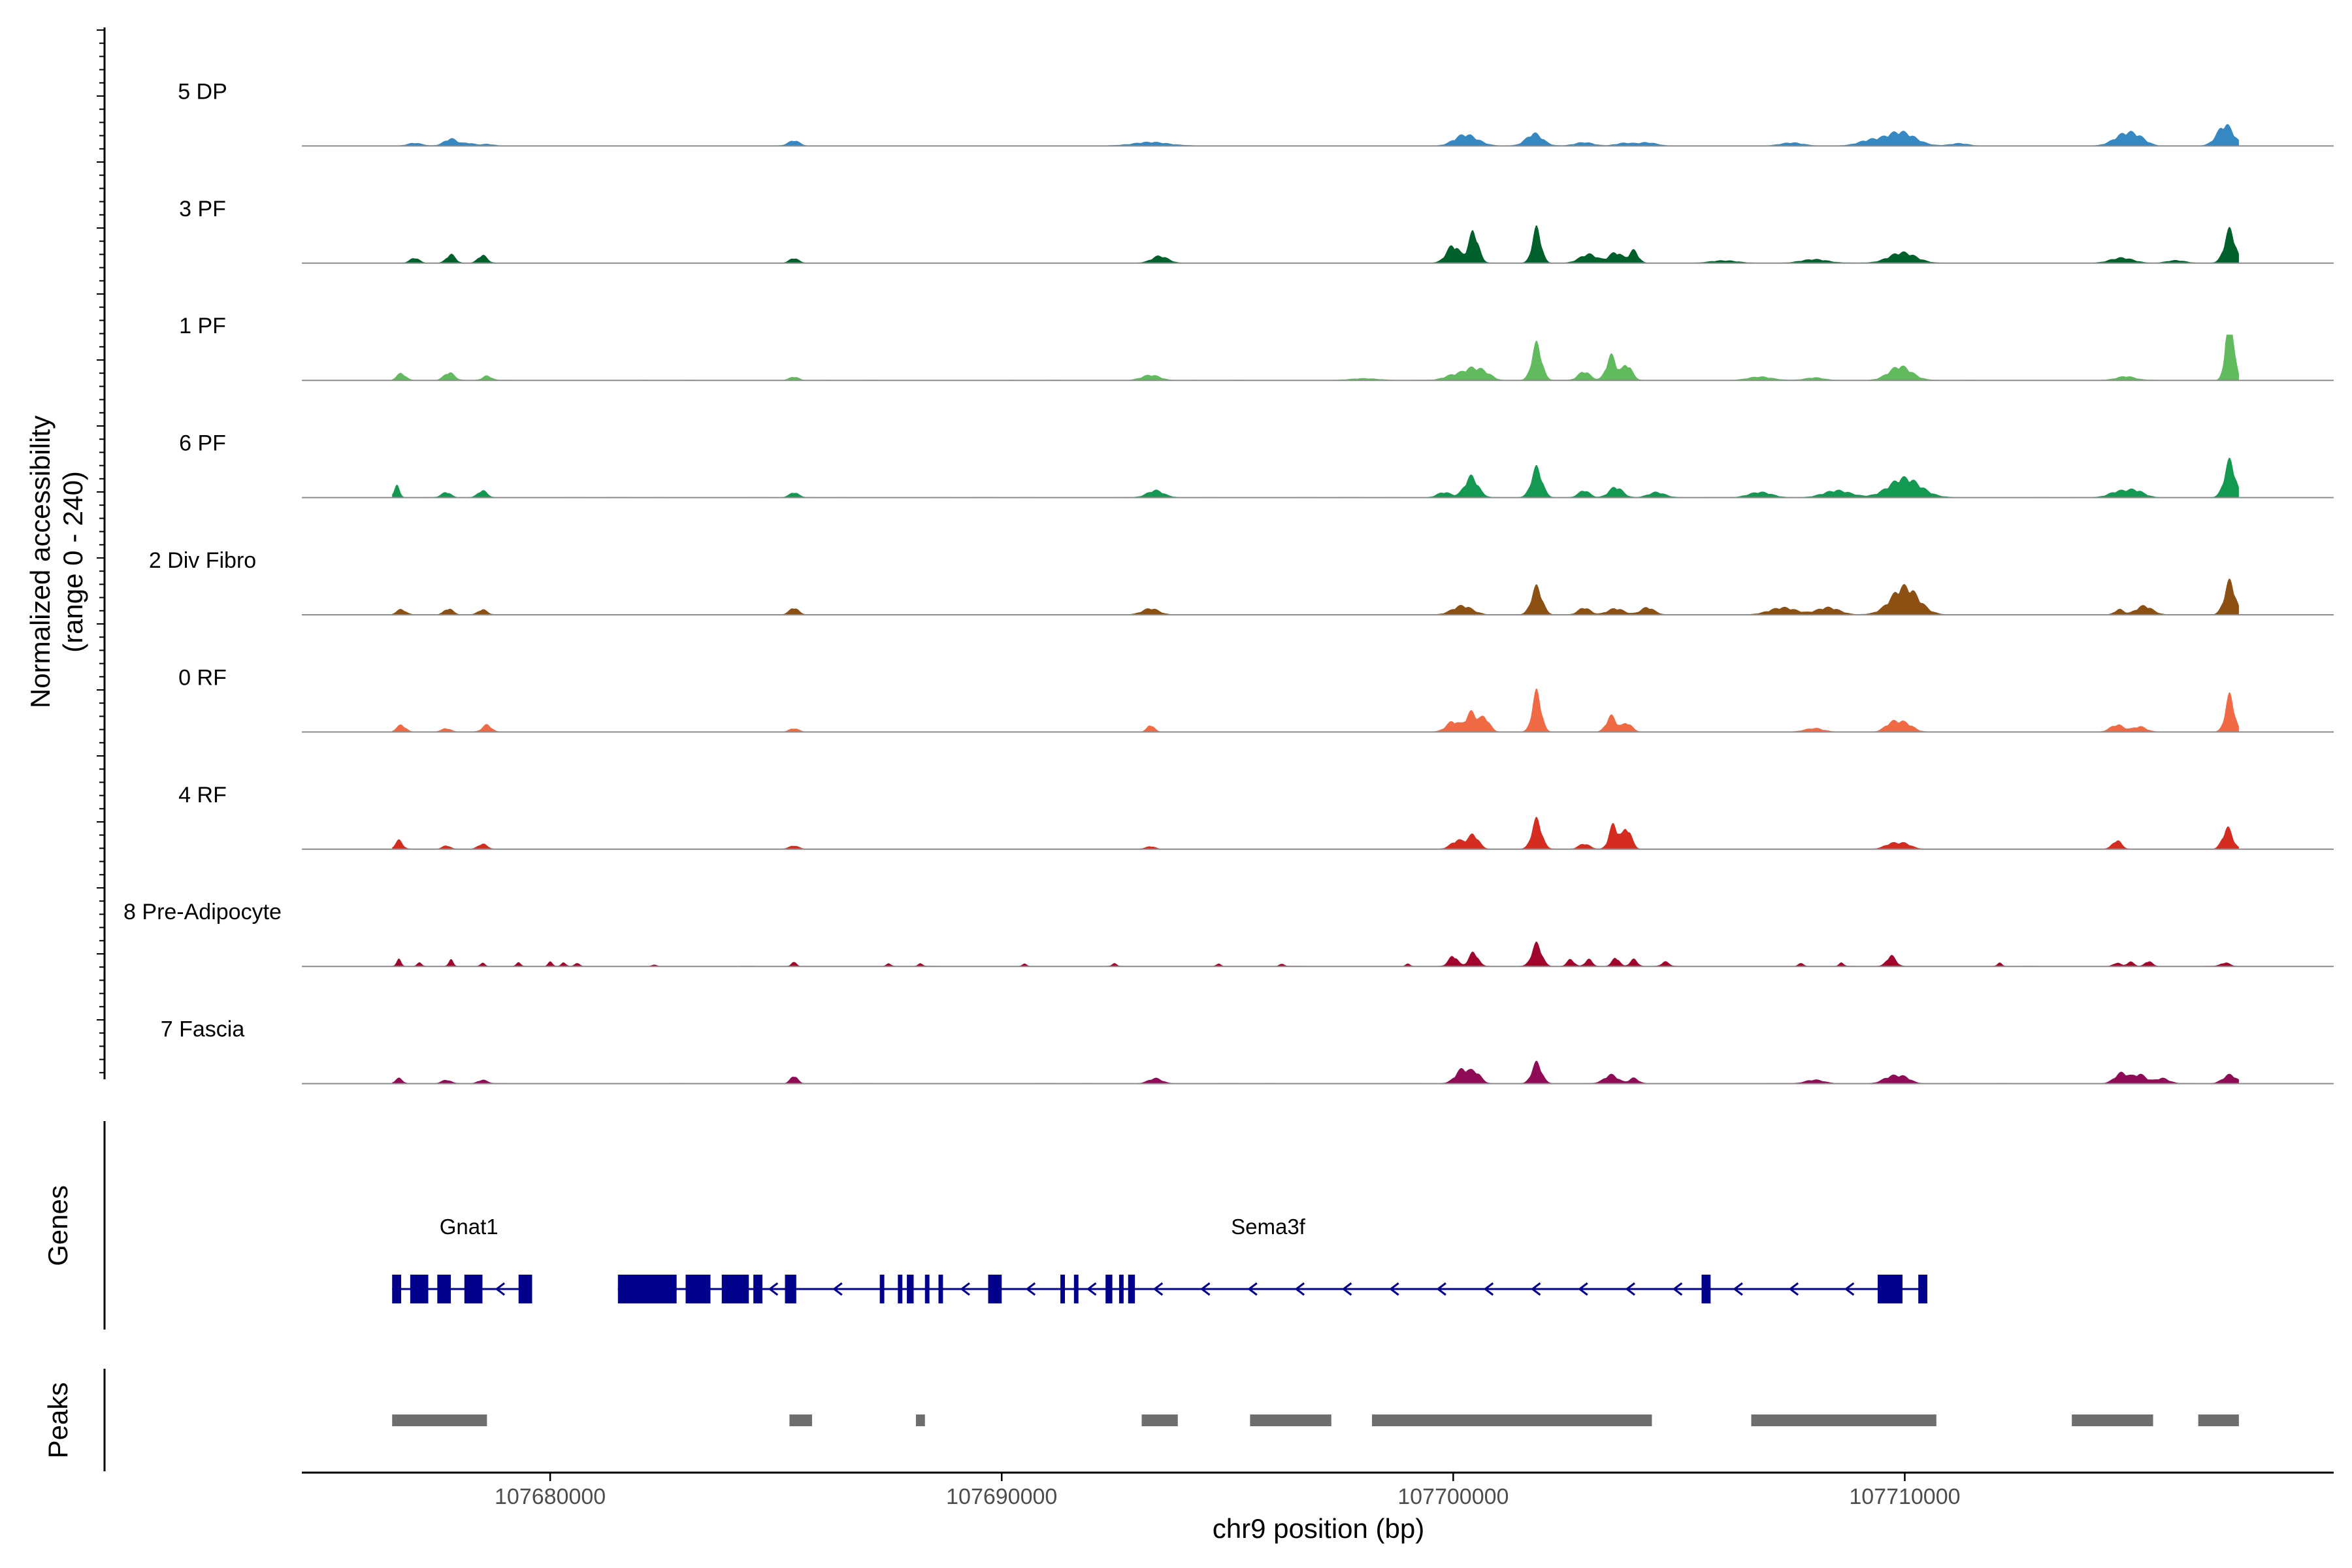 Image resolution: width=2352 pixels, height=1568 pixels. What do you see at coordinates (202, 326) in the screenshot?
I see `track-label: 1 PF` at bounding box center [202, 326].